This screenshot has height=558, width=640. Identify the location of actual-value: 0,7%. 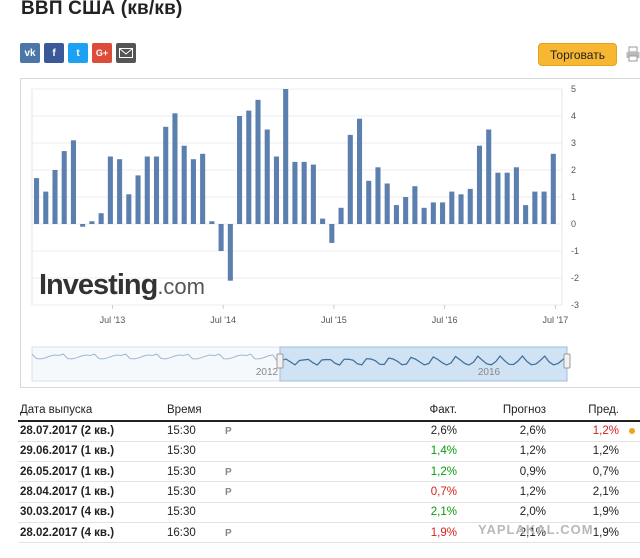
(417, 492).